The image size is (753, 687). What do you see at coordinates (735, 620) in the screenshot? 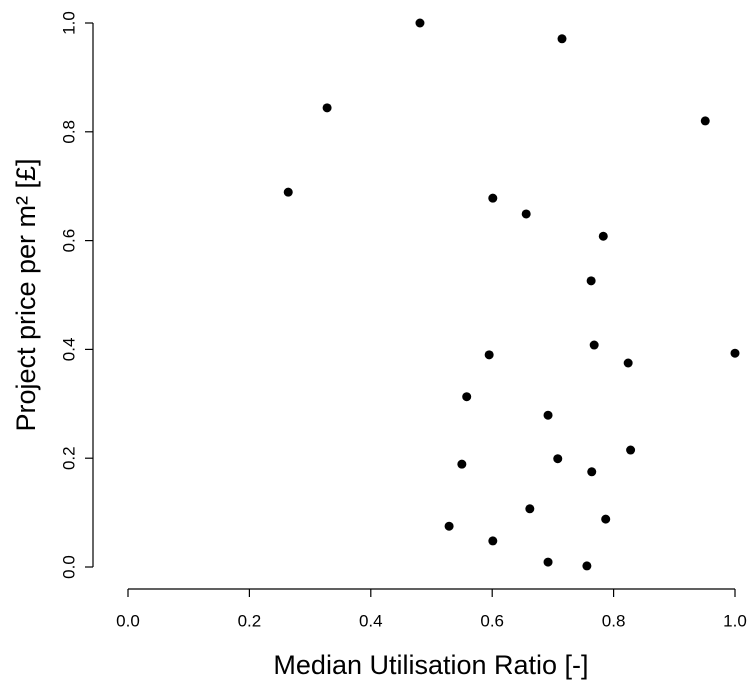
I see `x-tick-label: 1.0` at bounding box center [735, 620].